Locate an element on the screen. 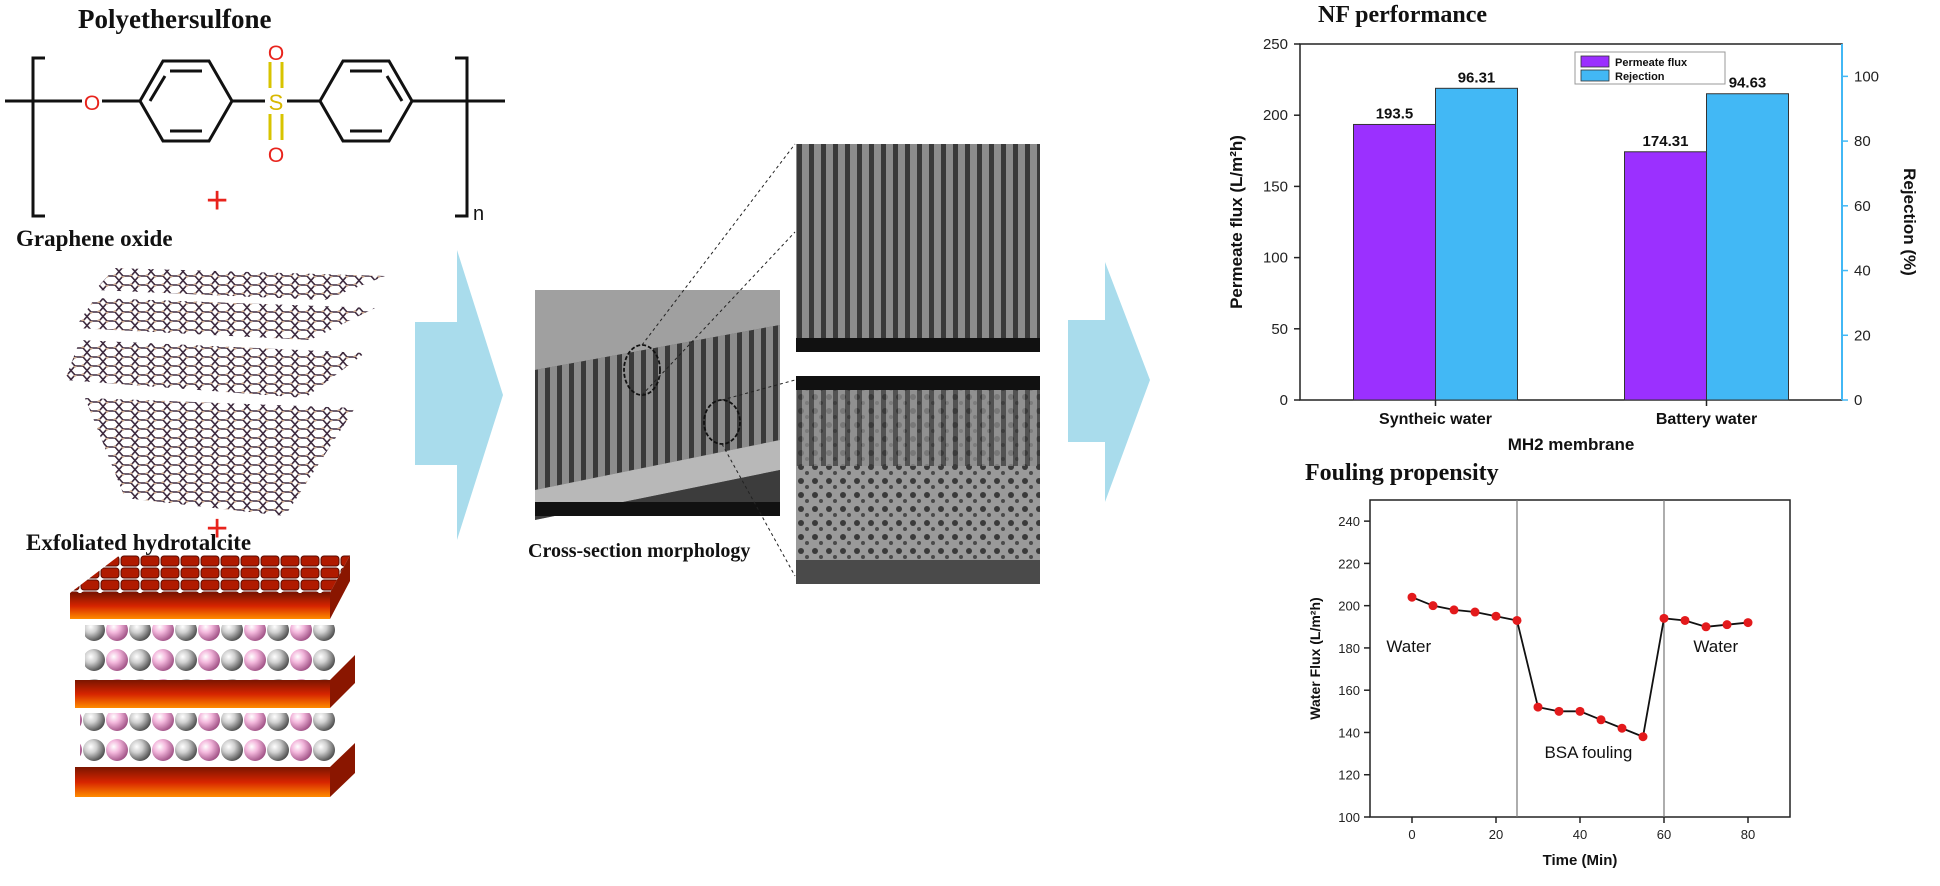 The width and height of the screenshot is (1940, 886). hydrotalcite-title: Exfoliated hydrotalcite is located at coordinates (139, 542).